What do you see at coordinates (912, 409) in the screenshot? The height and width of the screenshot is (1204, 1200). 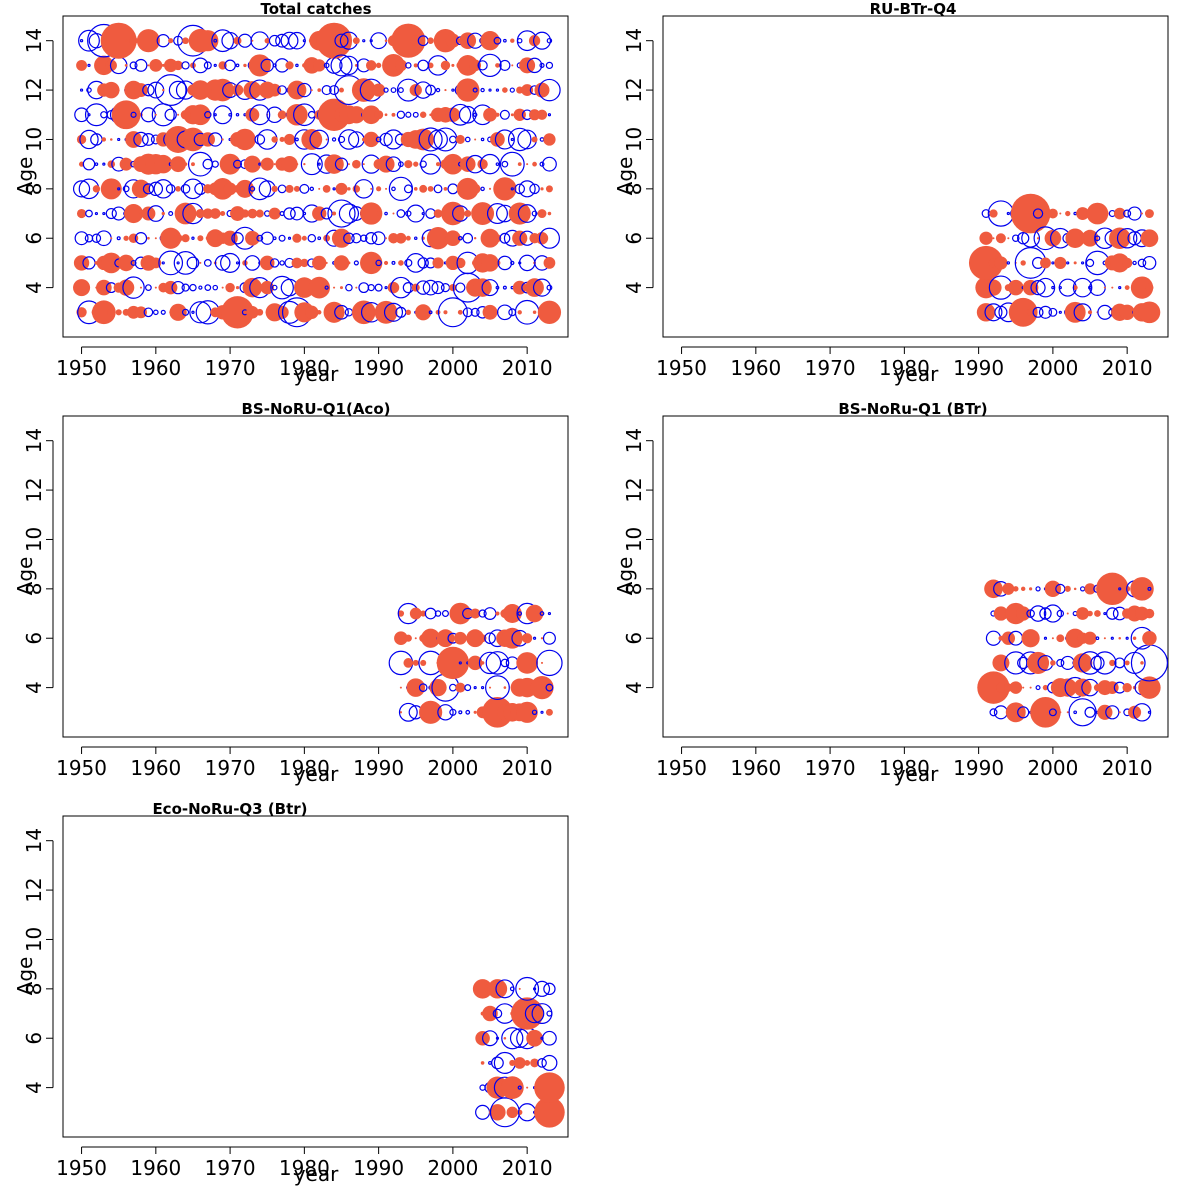 I see `panel-title: BS-NoRu-Q1 (BTr)` at bounding box center [912, 409].